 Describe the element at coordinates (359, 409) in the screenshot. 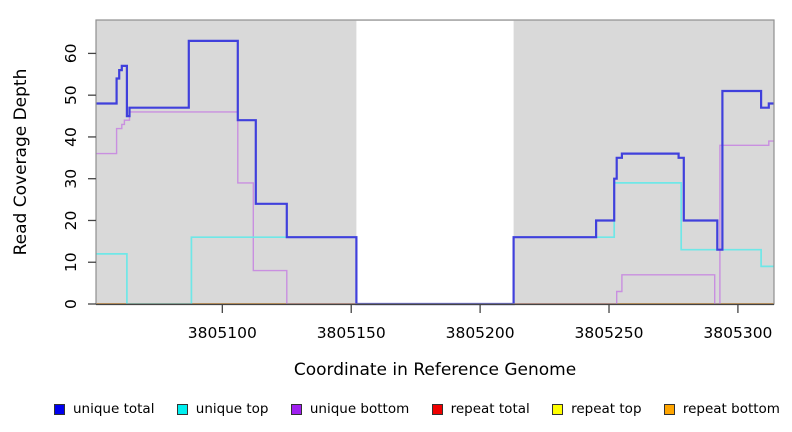

I see `legend-label: unique bottom` at that location.